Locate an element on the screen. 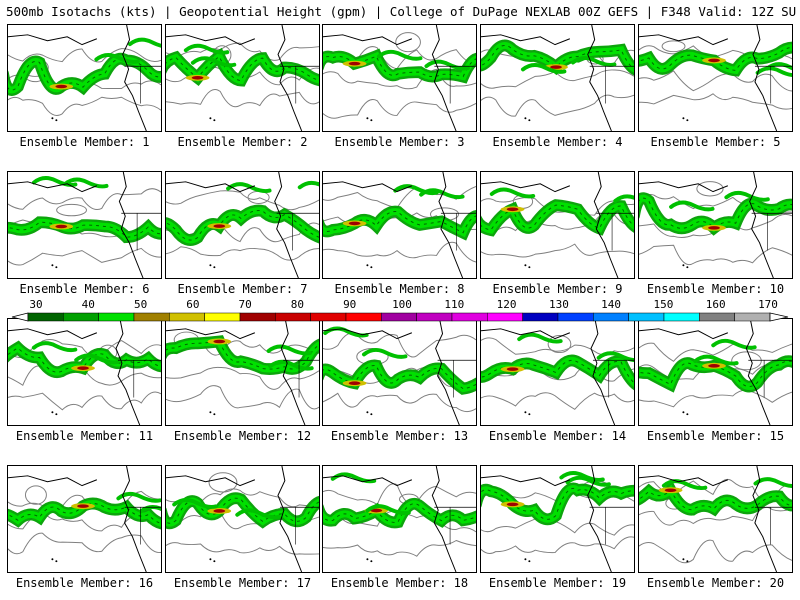 The image size is (800, 600). colorbar-tick-label: 90 is located at coordinates (349, 304).